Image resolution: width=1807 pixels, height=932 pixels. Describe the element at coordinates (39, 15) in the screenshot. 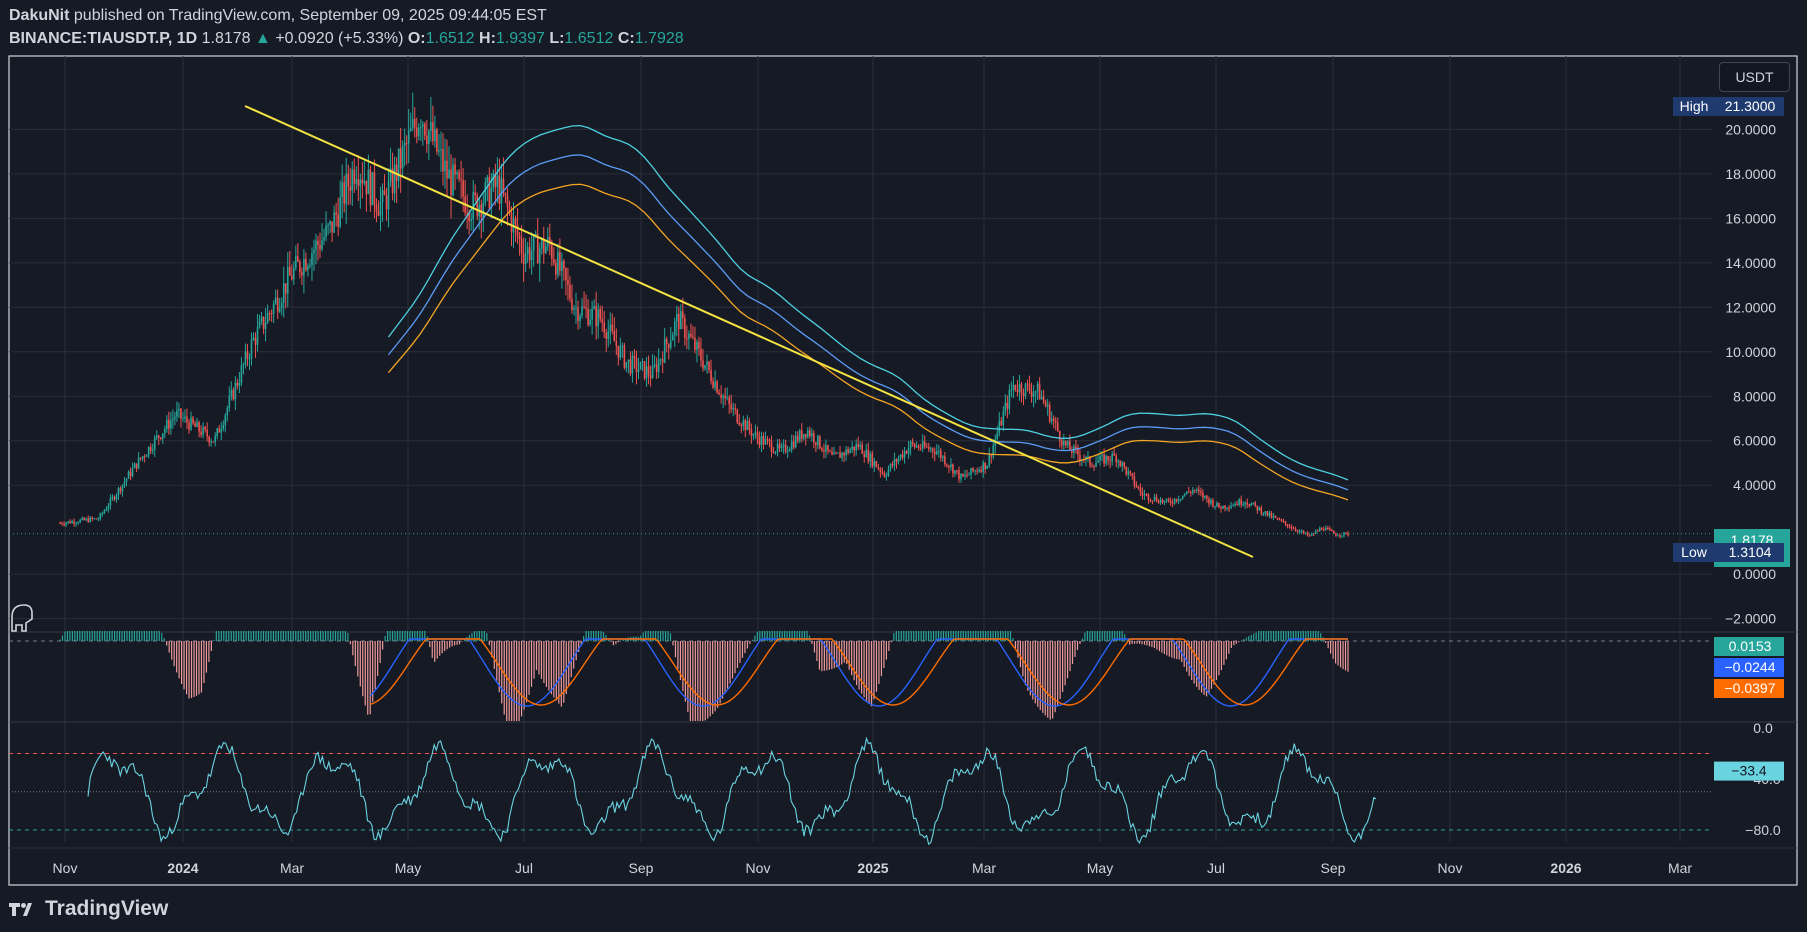

I see `author-name: DakuNit` at that location.